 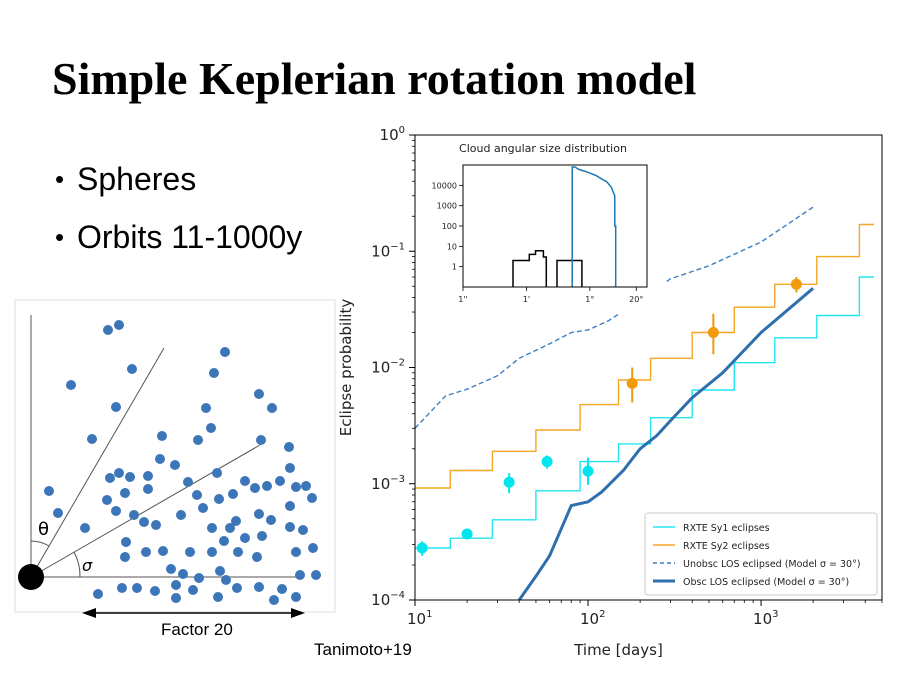 I want to click on scale-label: Factor 20, so click(x=197, y=629).